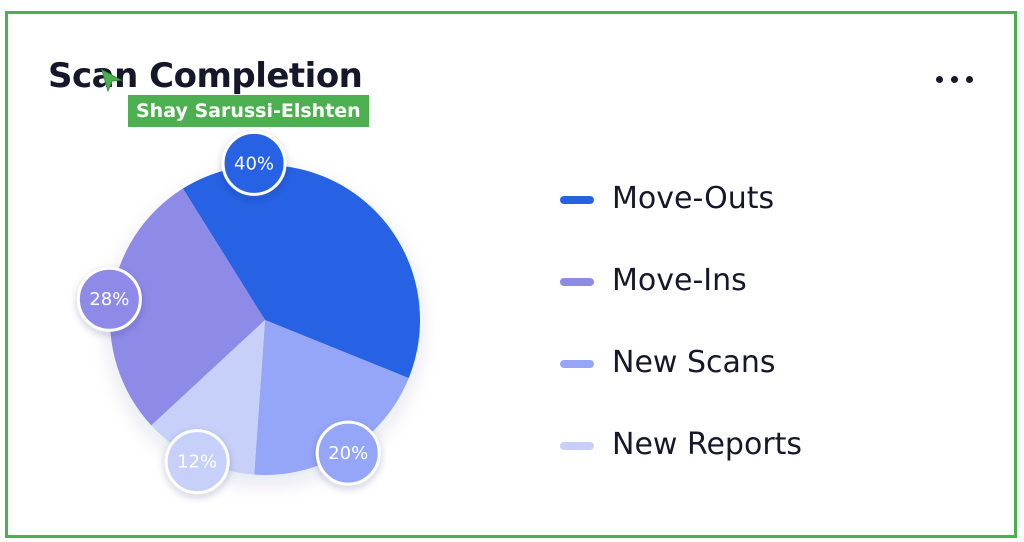 The width and height of the screenshot is (1024, 542). I want to click on legend-item-move-ins: Move-Ins, so click(681, 297).